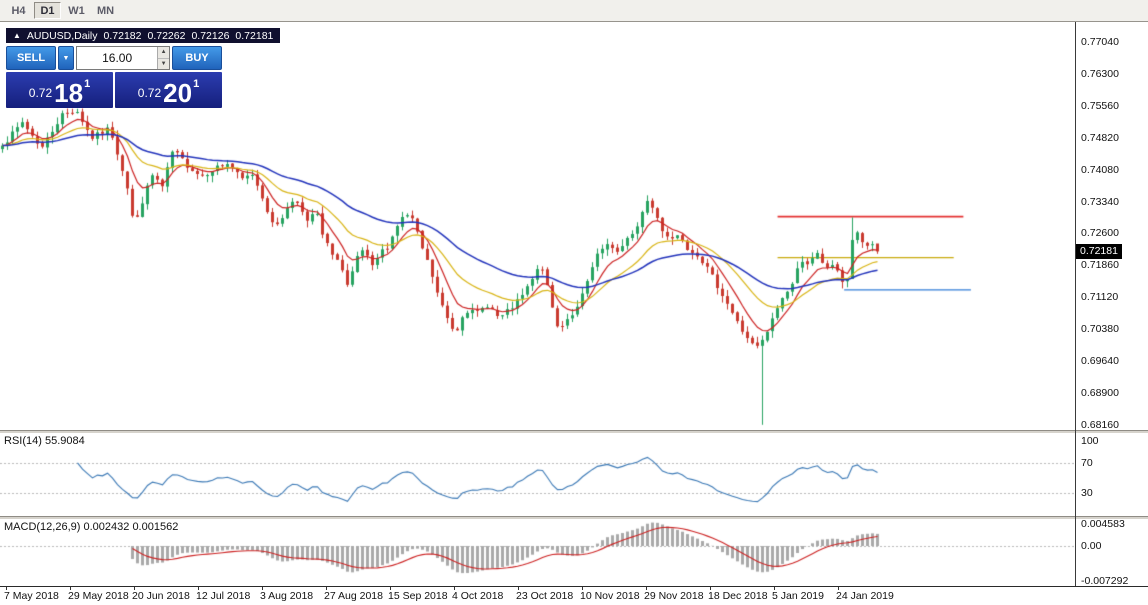 The height and width of the screenshot is (605, 1148). I want to click on bid-price-point: 1, so click(87, 84).